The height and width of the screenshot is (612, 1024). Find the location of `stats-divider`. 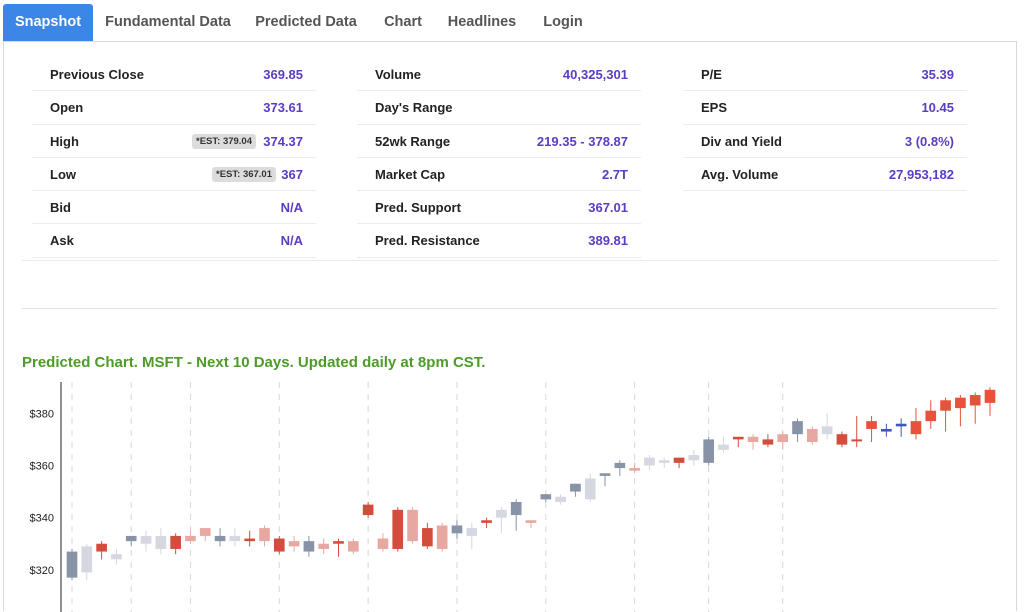

stats-divider is located at coordinates (510, 260).